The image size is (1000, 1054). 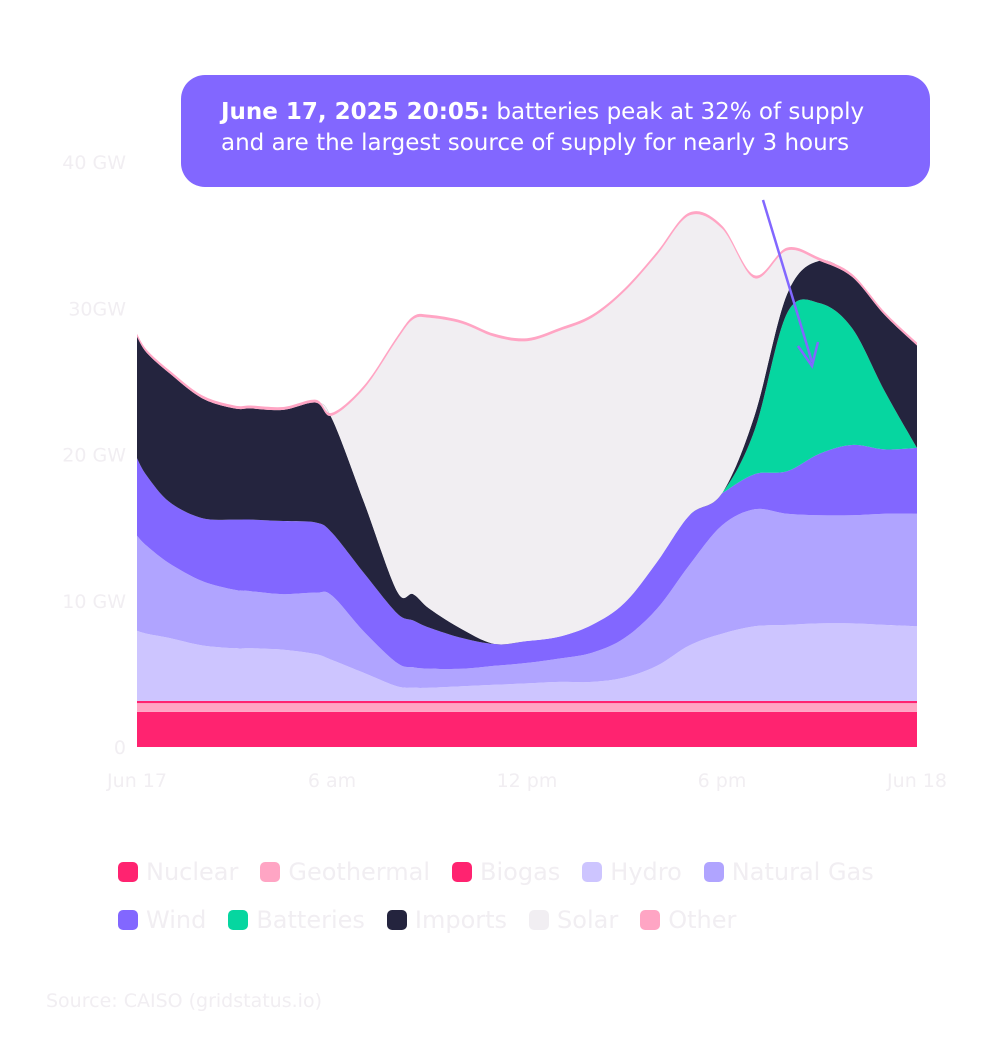 I want to click on legend-label: Geothermal, so click(x=359, y=872).